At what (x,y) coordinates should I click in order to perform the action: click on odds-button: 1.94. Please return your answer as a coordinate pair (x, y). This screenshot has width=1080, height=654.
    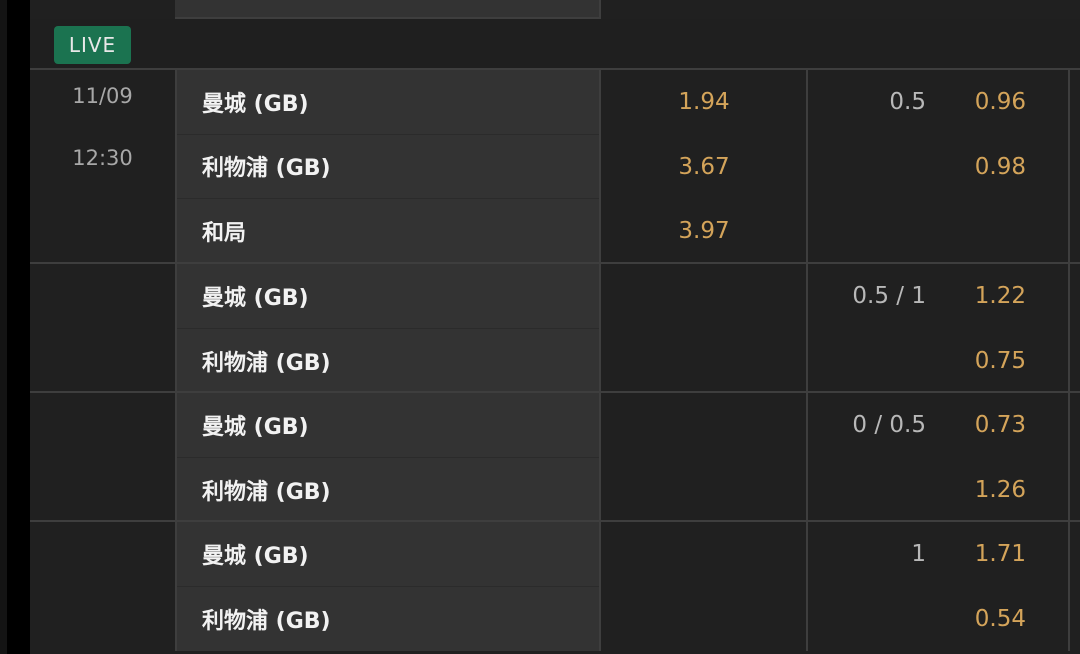
    Looking at the image, I should click on (704, 102).